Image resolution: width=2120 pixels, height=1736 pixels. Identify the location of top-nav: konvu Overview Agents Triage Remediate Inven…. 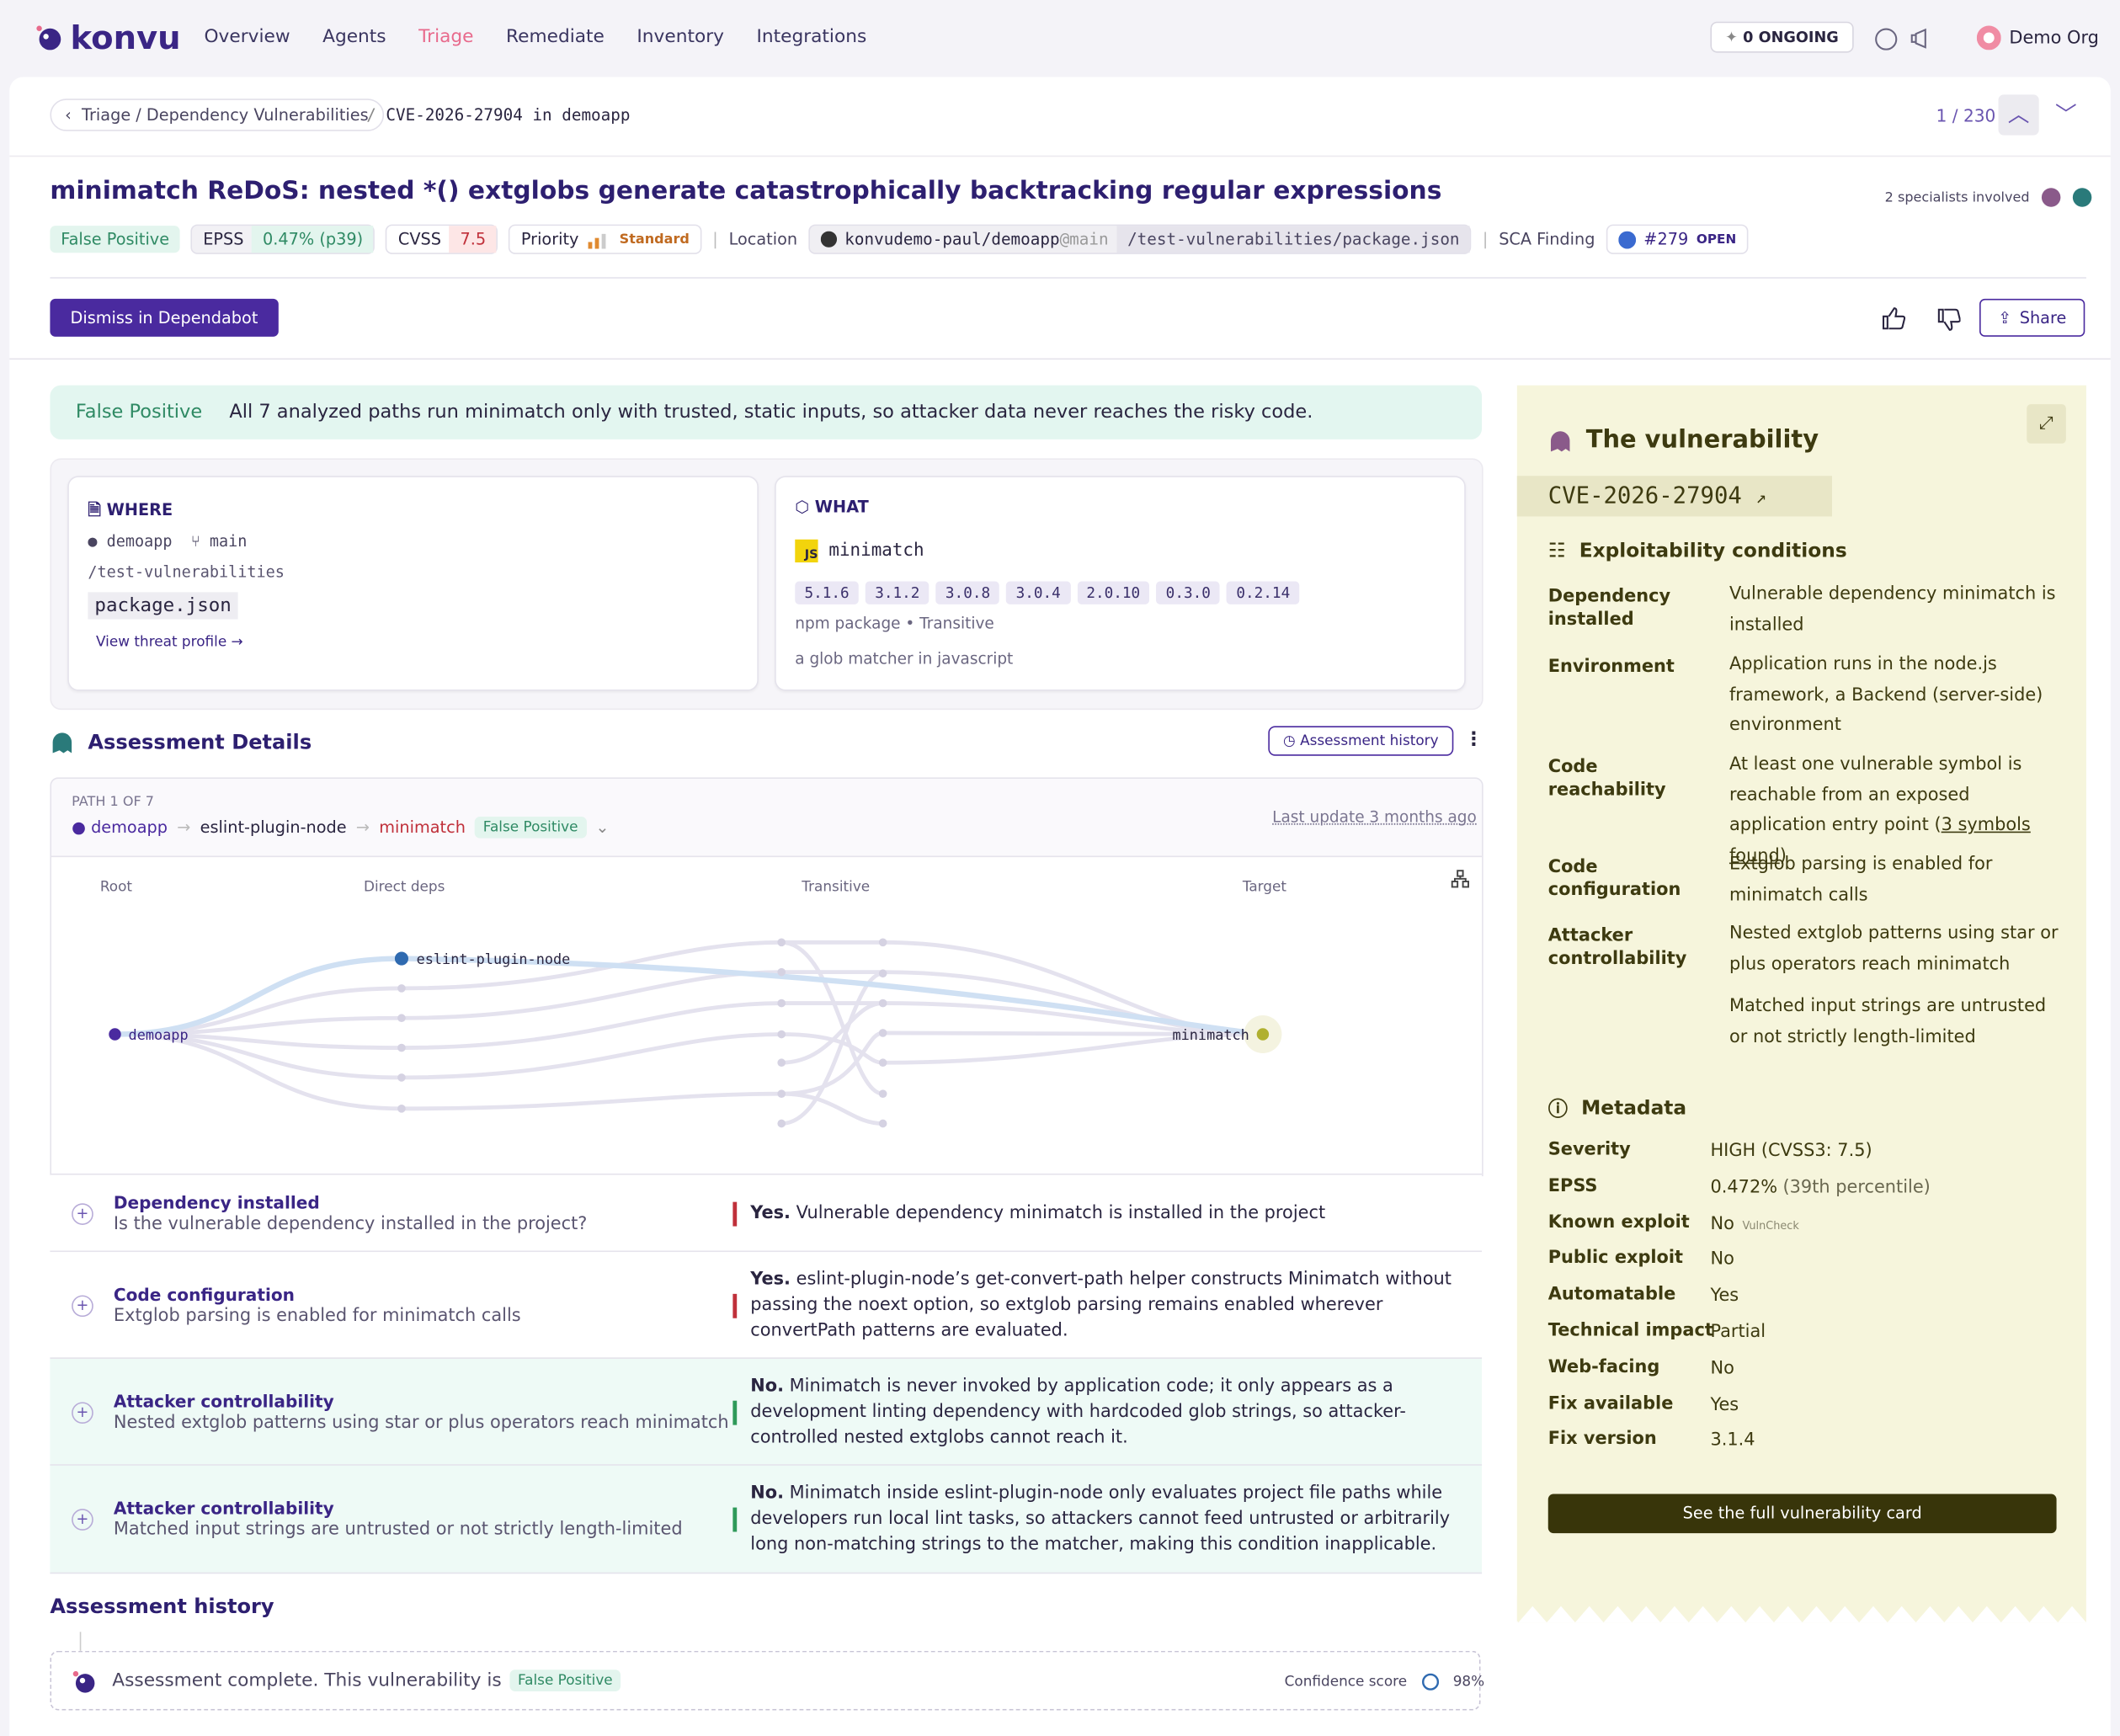
(1060, 38).